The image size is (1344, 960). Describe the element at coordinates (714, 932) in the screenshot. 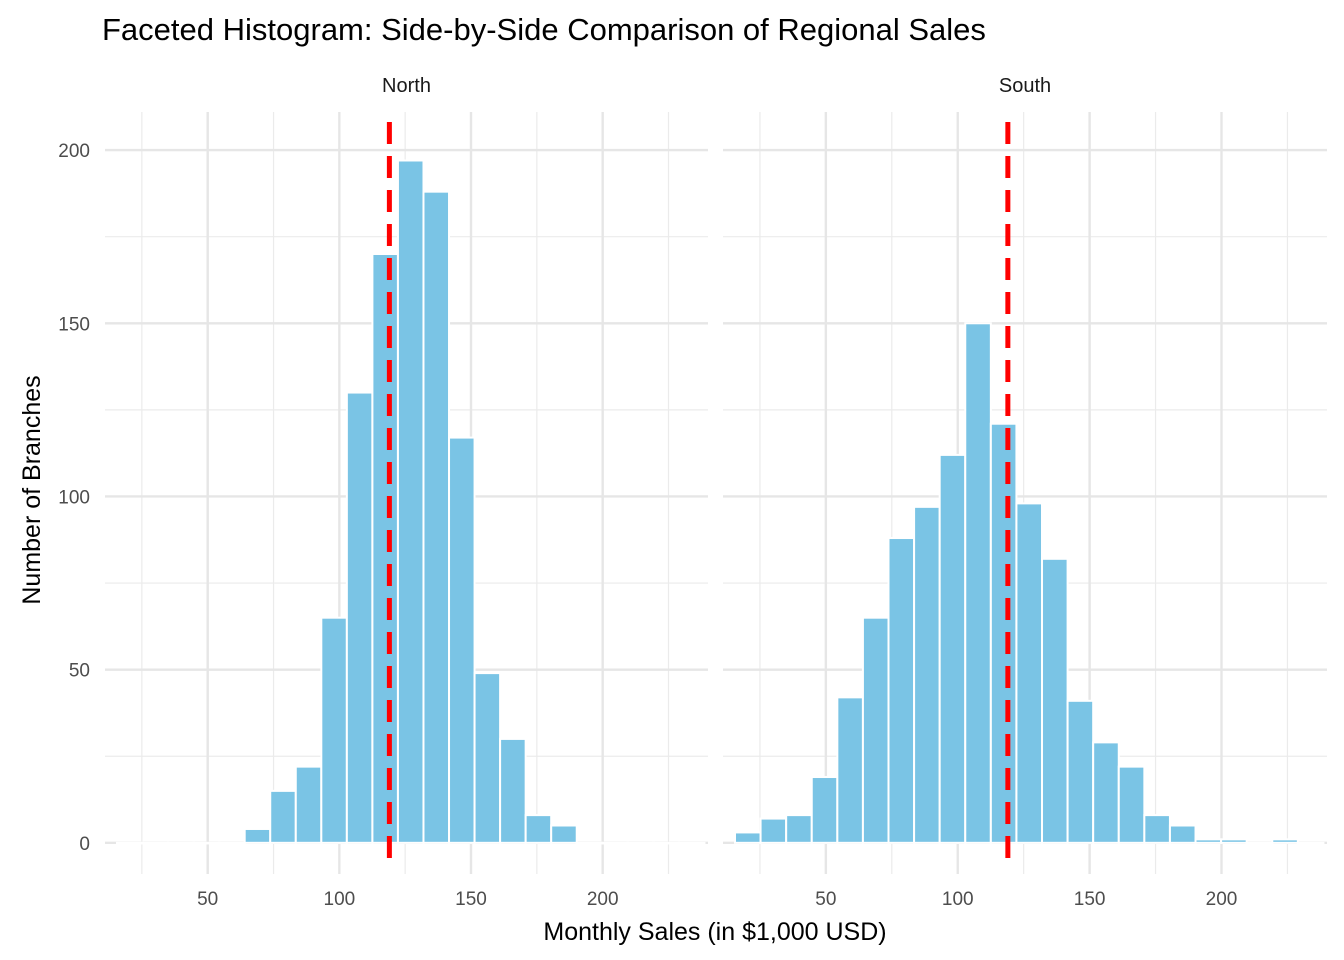

I see `x-axis-title: Monthly Sales (in $1,000 USD)` at that location.